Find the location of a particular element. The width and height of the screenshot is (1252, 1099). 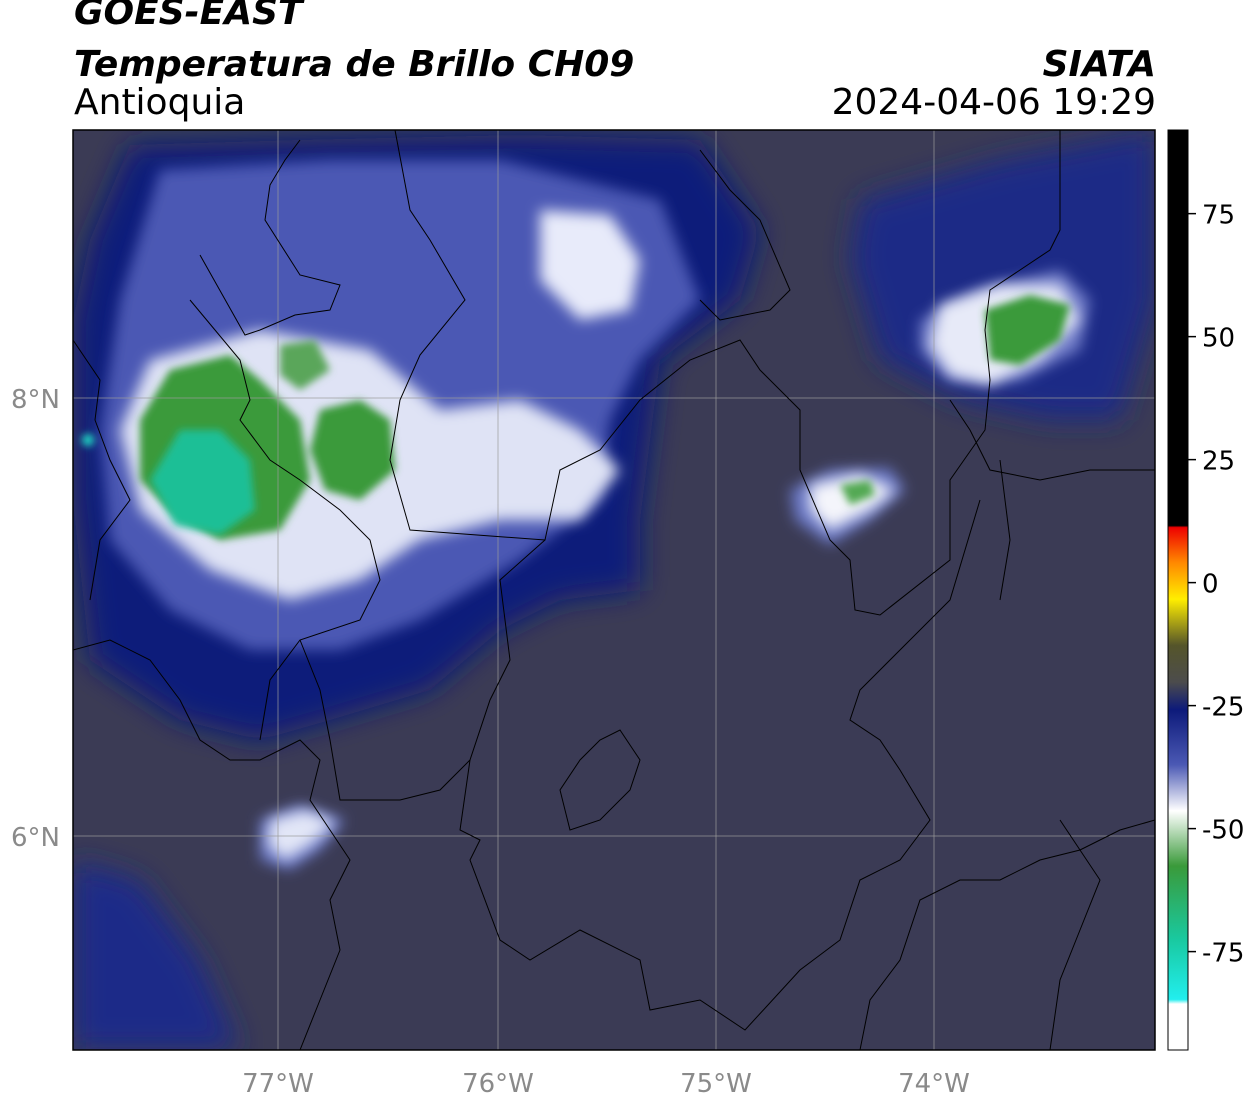

colorbar-tick-label: 75 is located at coordinates (1218, 216).